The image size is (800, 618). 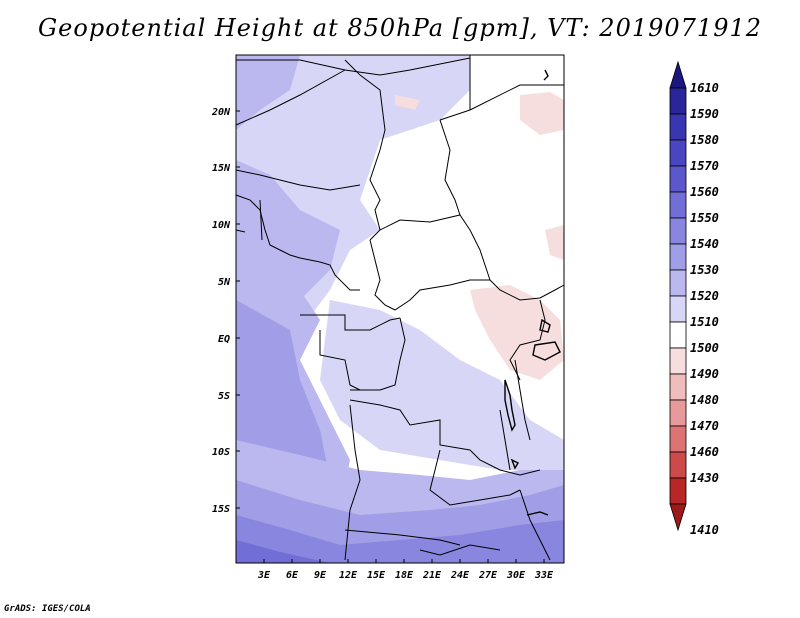 I want to click on longitude-ticks: 3E 6E 9E 12E 15E 18E 21E 24E 27E 30E 33E, so click(x=405, y=570).